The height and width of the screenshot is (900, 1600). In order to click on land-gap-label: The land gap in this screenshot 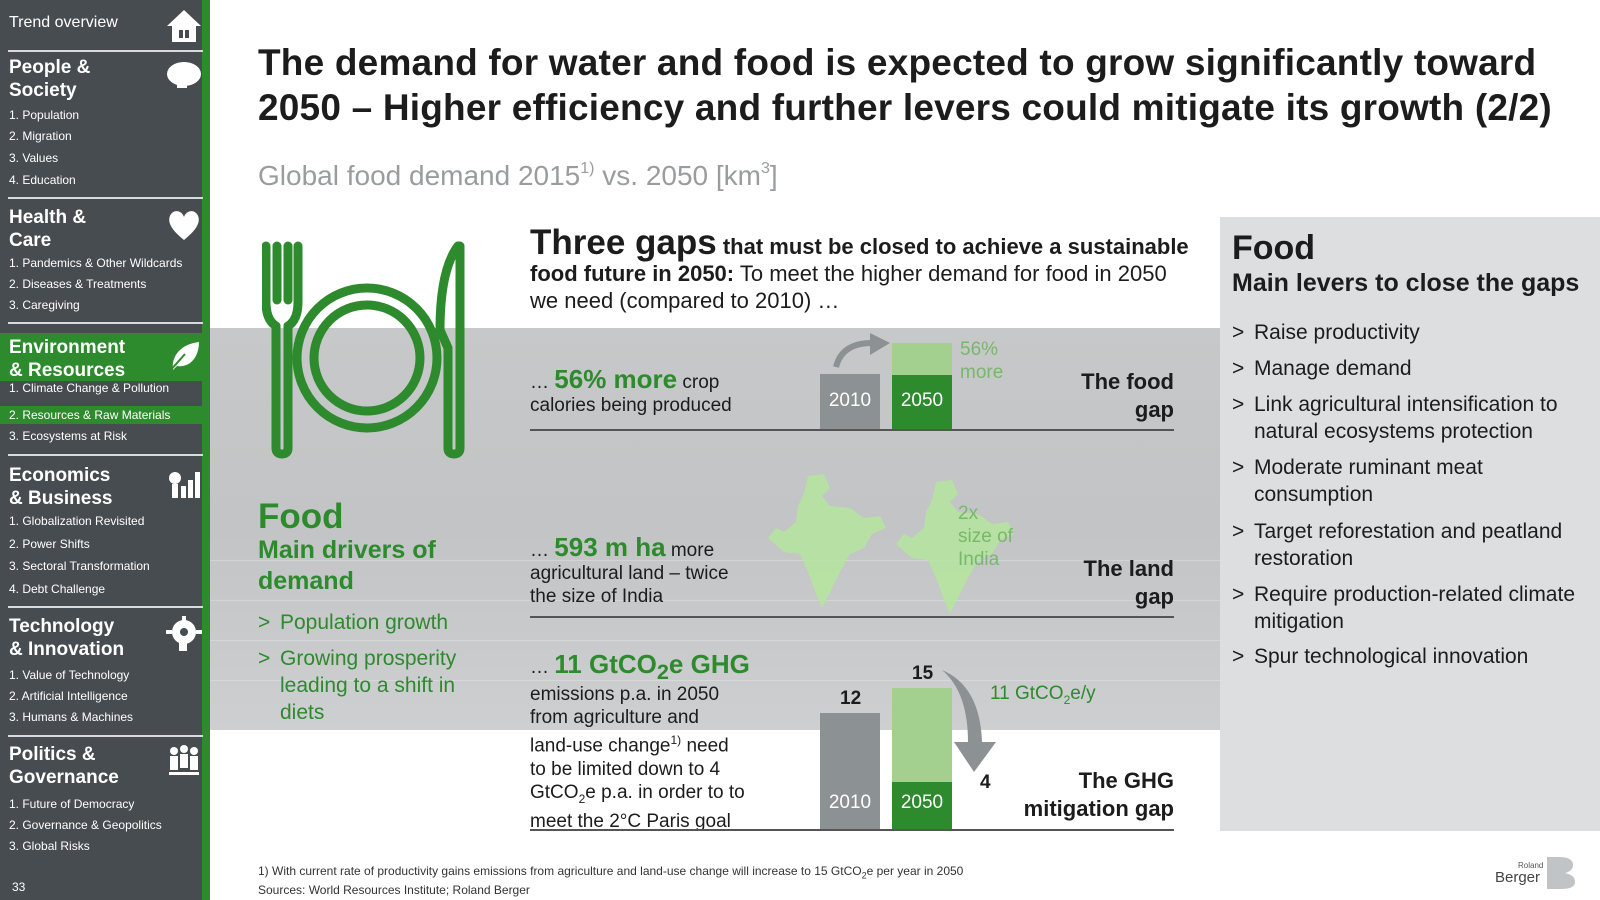, I will do `click(1128, 582)`.